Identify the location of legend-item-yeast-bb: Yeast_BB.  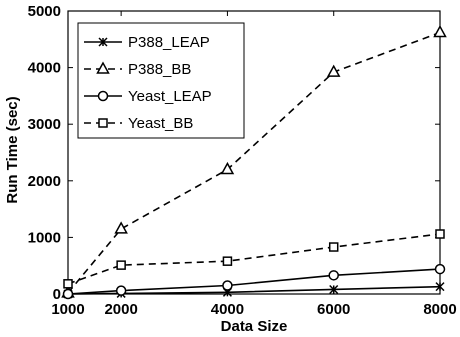
(138, 123).